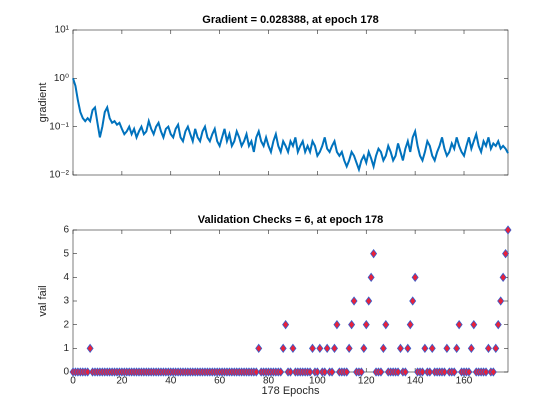  I want to click on y-tick-label: 0, so click(66, 372).